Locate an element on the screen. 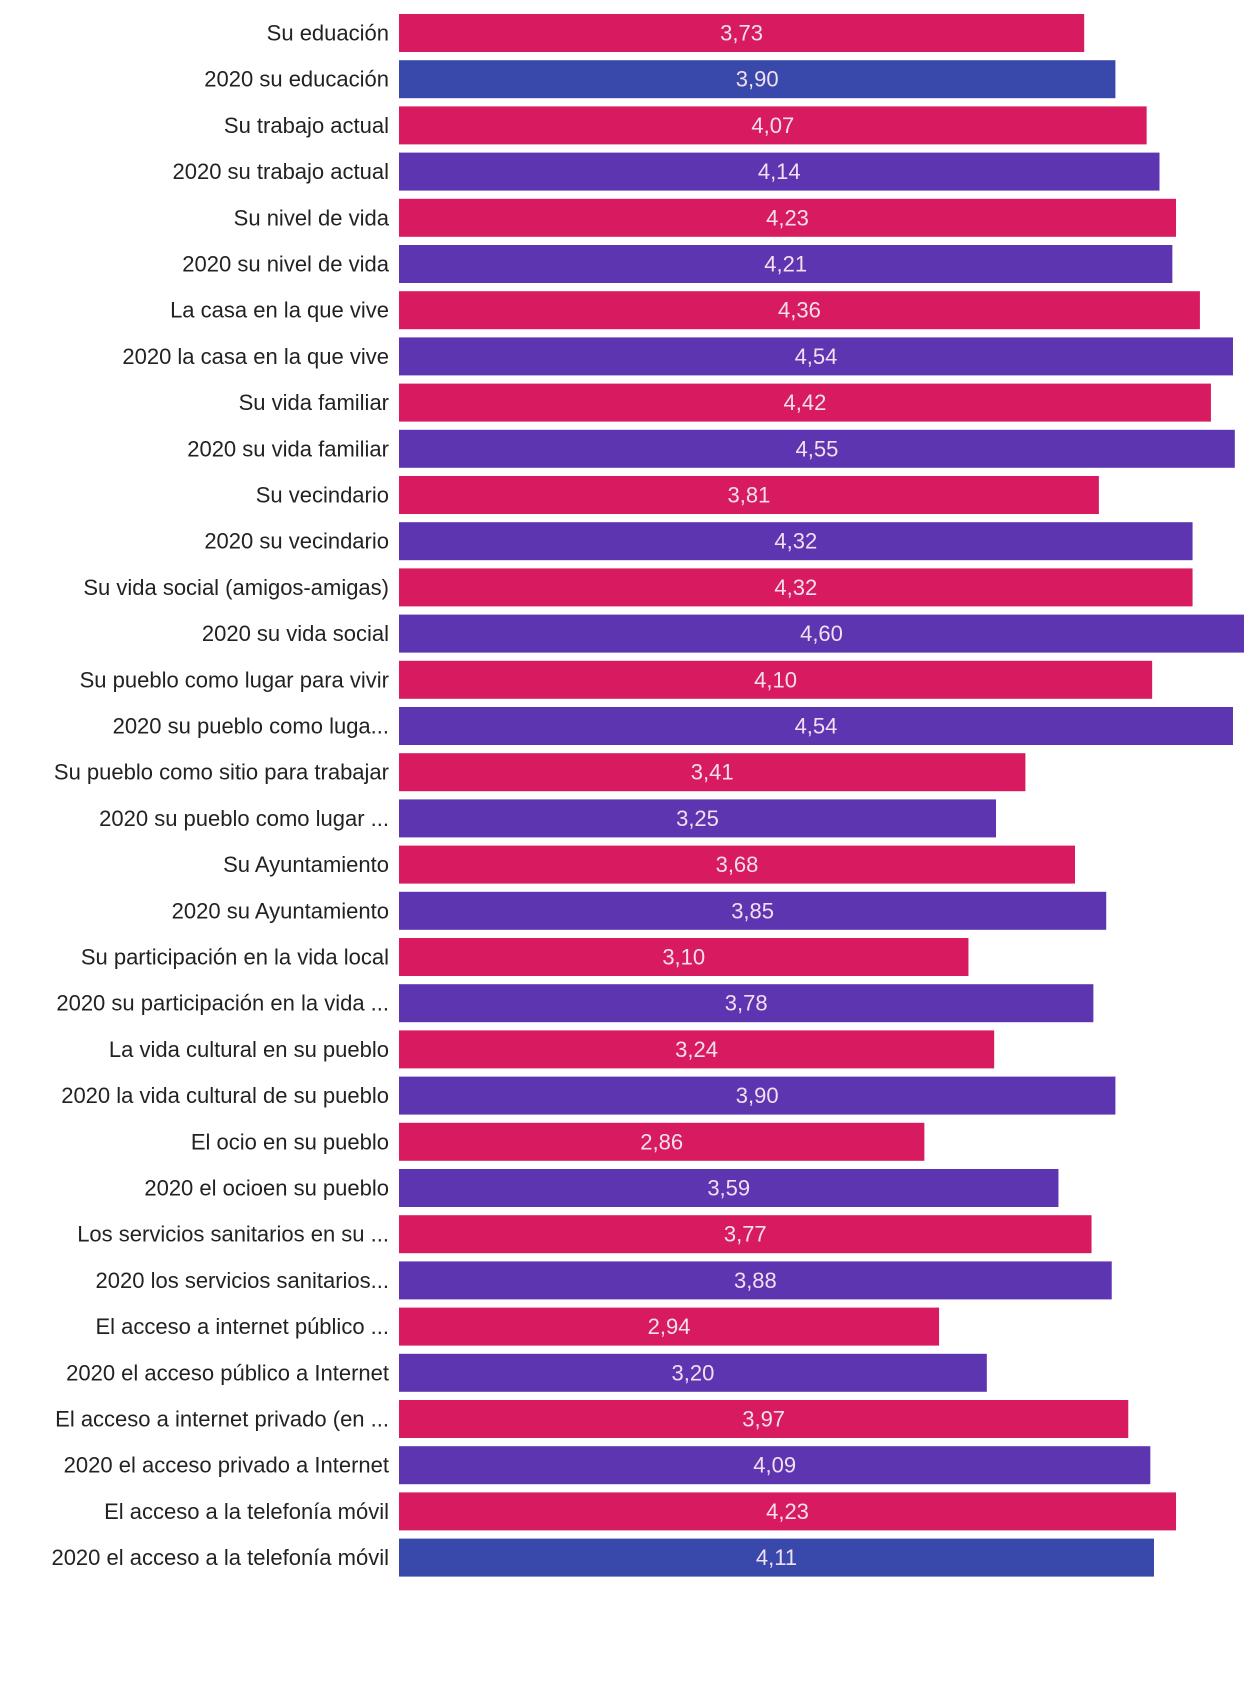 The image size is (1244, 1688). category-label: Su trabajo actual is located at coordinates (306, 125).